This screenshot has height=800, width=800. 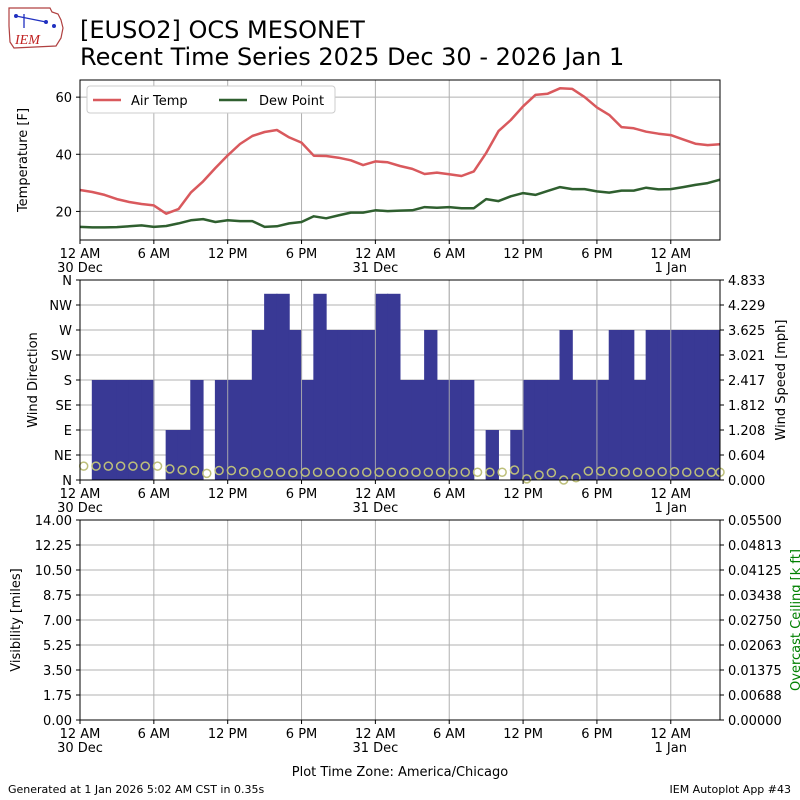 What do you see at coordinates (794, 620) in the screenshot?
I see `ceiling-ylabel: Overcast Ceiling [k ft]` at bounding box center [794, 620].